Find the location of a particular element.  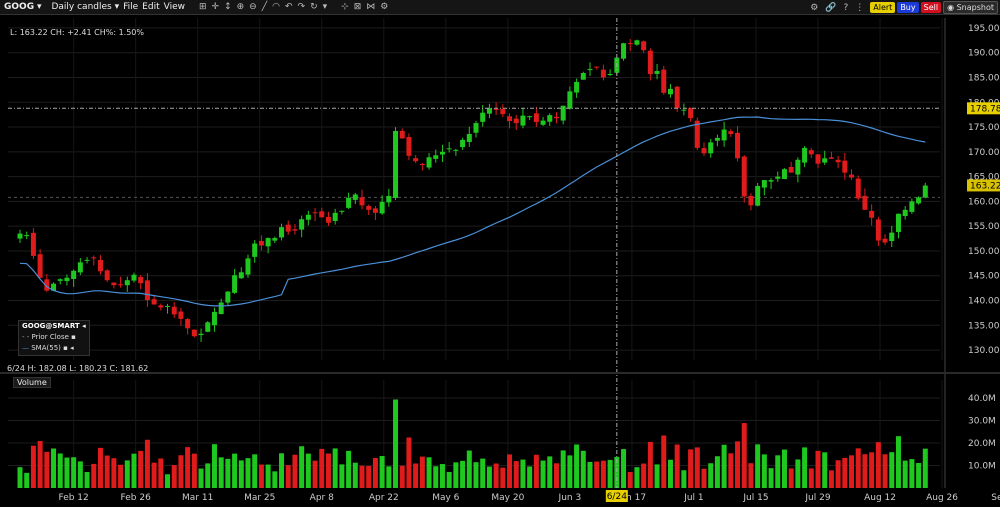

undo-icon: ↶ is located at coordinates (288, 7).